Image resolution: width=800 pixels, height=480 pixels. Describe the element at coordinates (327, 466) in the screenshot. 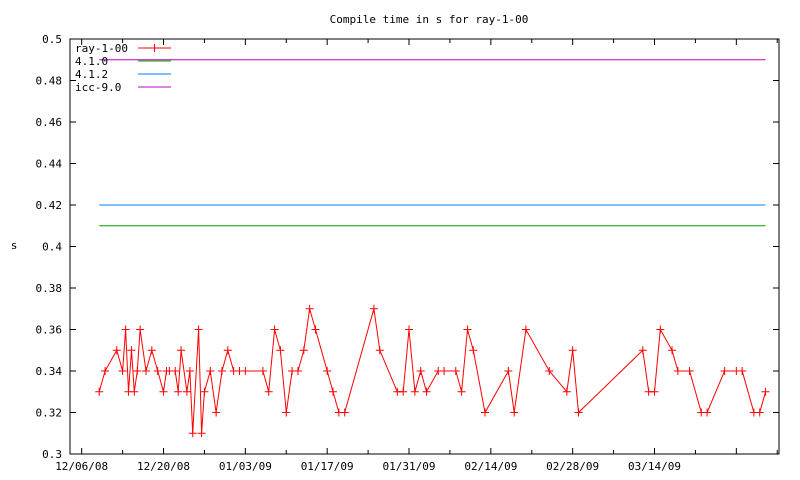

I see `x-tick-label: 01/17/09` at that location.